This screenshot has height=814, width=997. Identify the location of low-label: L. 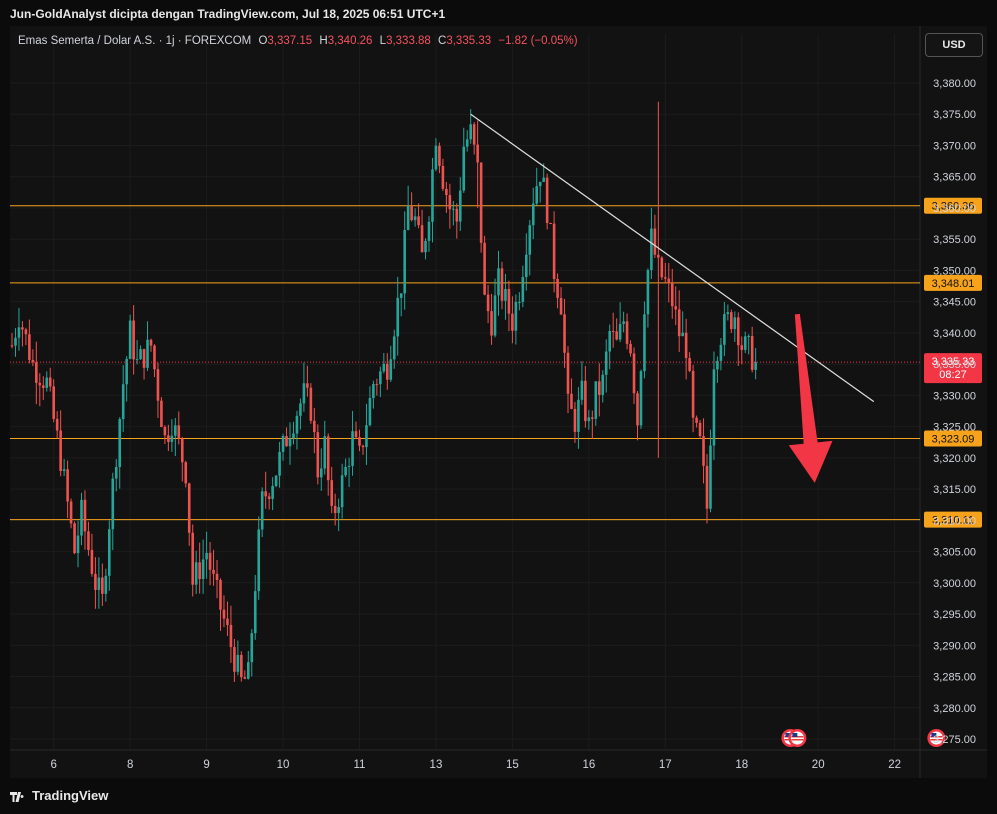
(383, 41).